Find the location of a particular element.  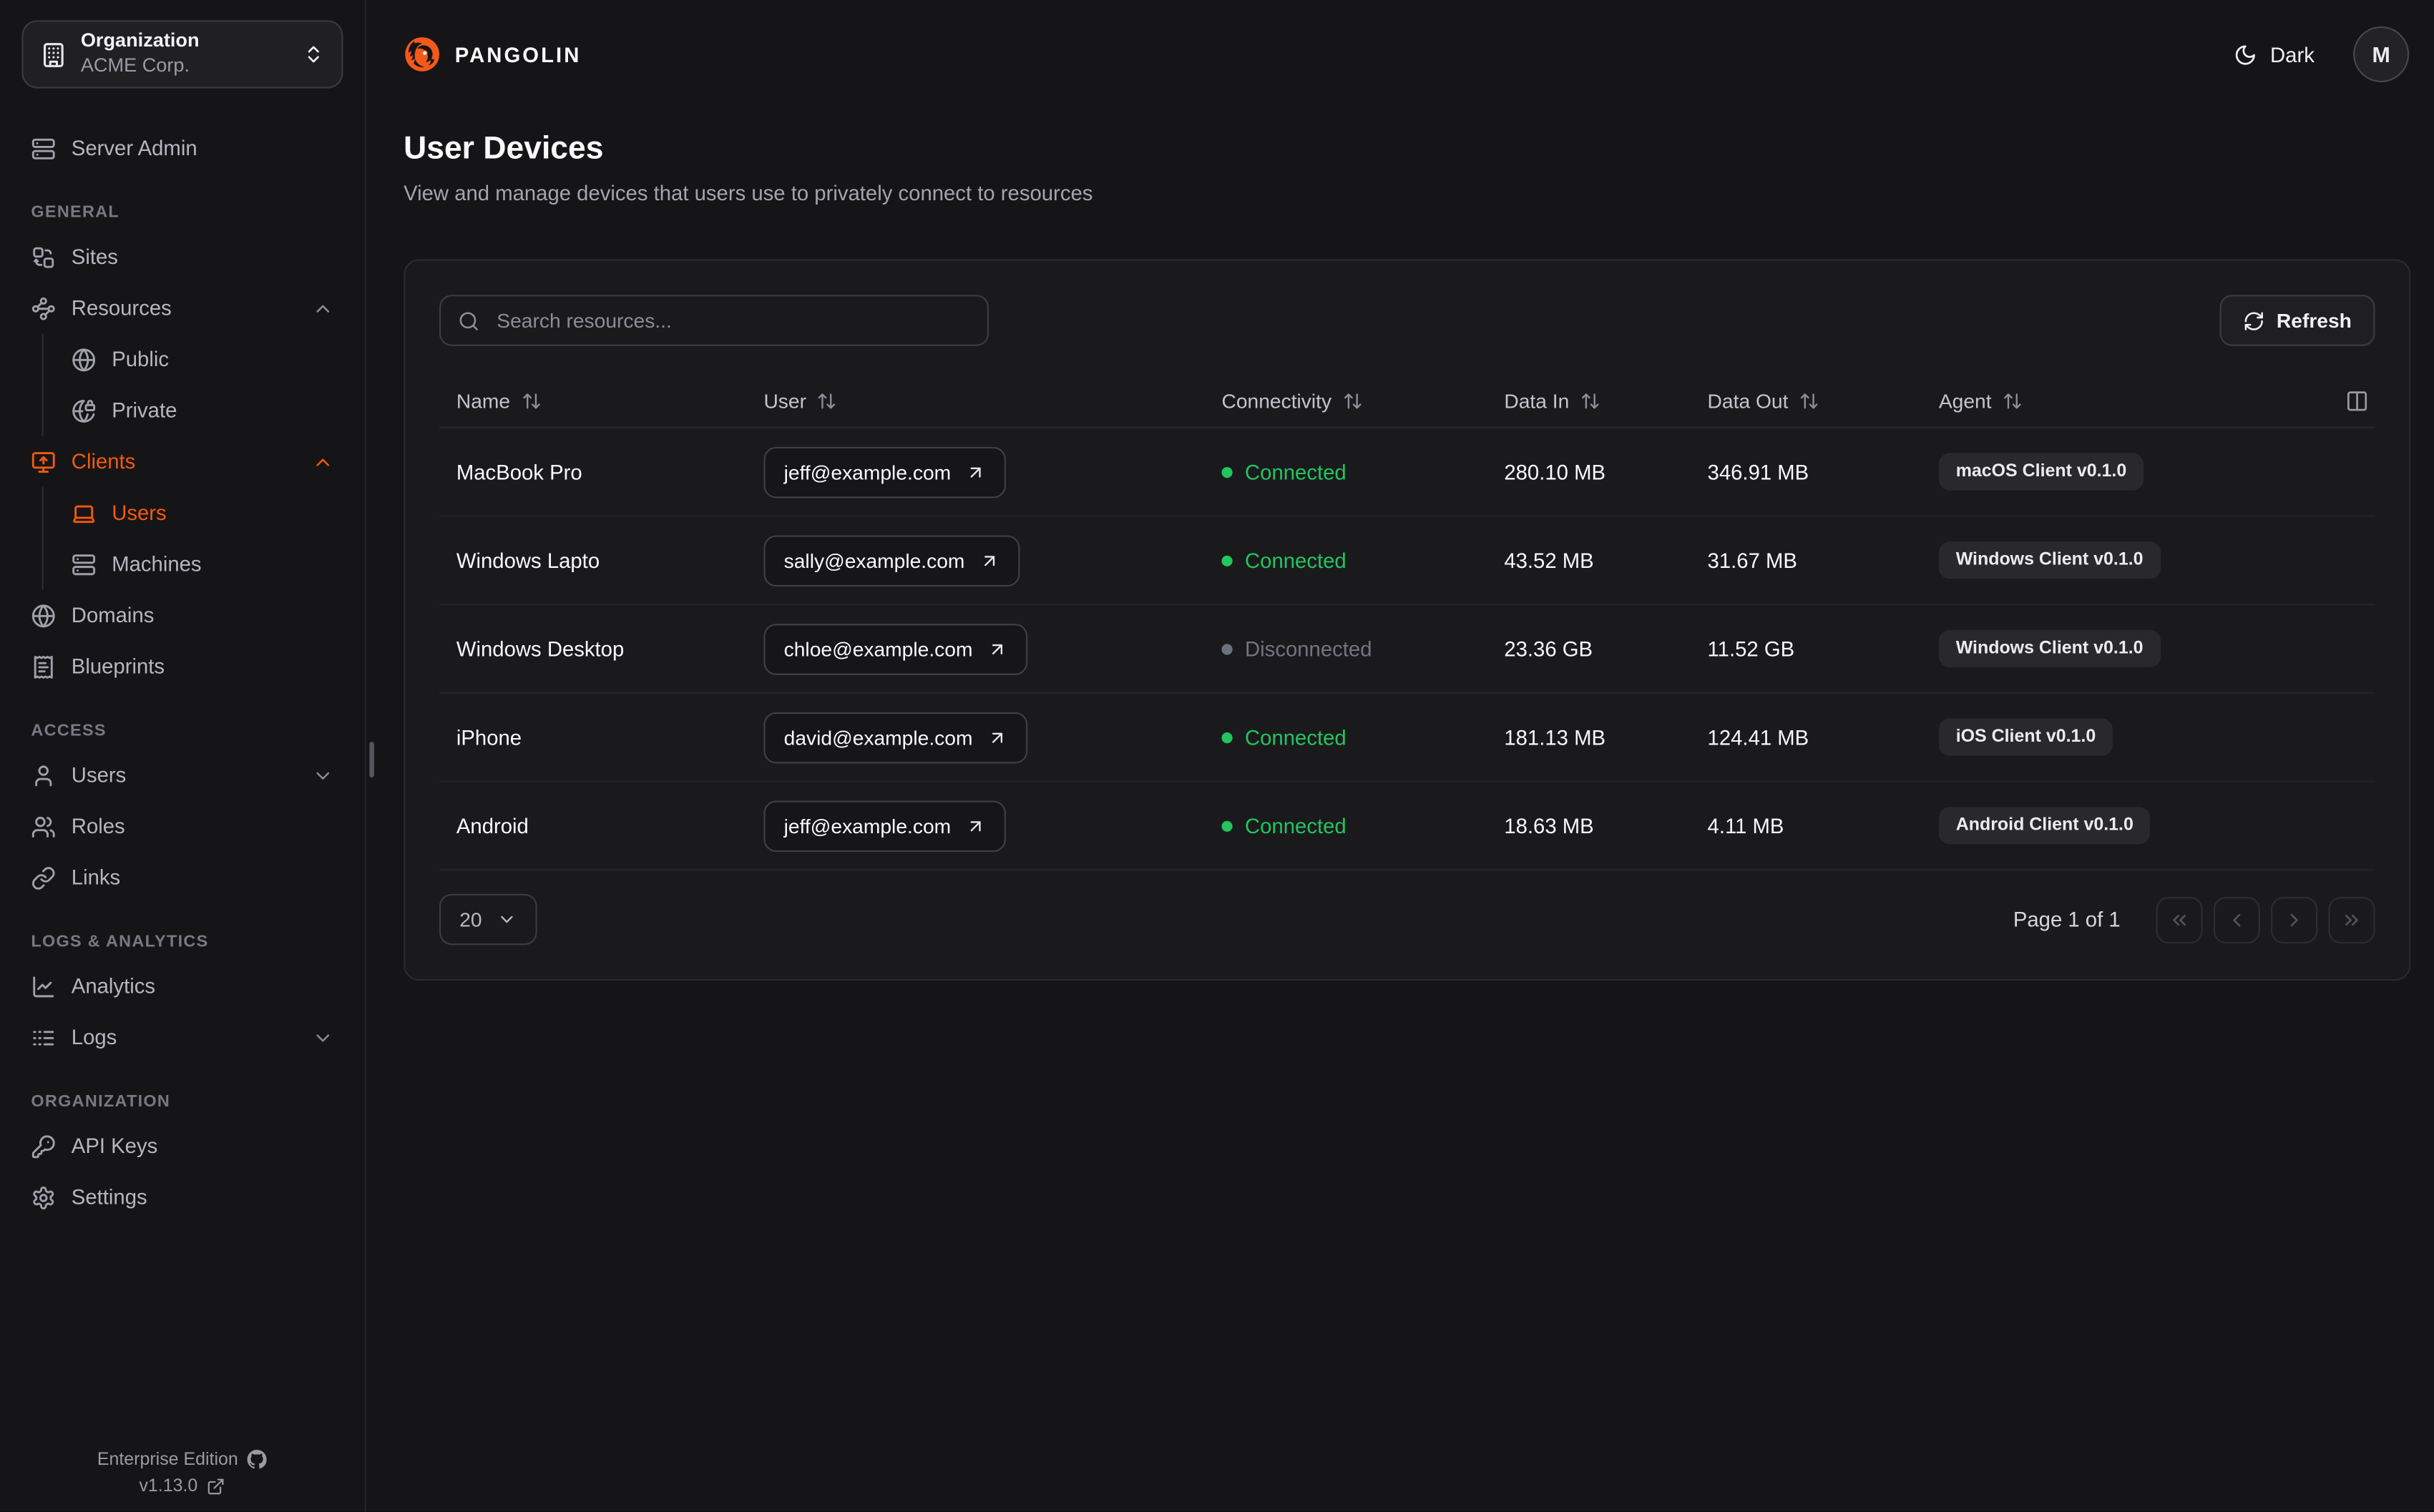

org-value: ACME Corp. is located at coordinates (135, 65).